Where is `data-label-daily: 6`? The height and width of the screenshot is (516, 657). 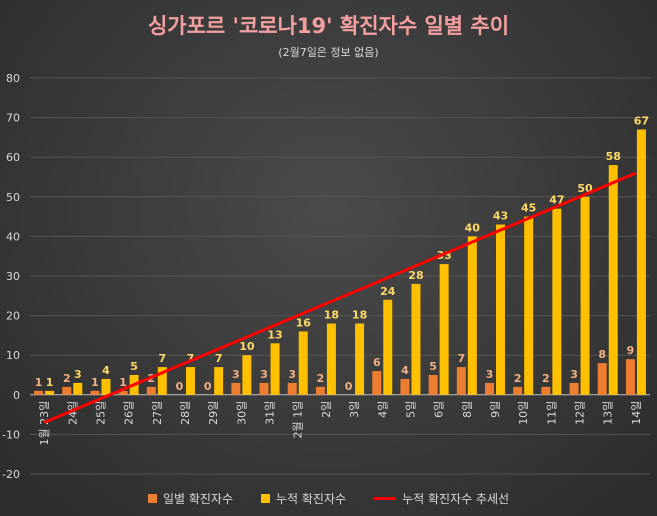
data-label-daily: 6 is located at coordinates (377, 362).